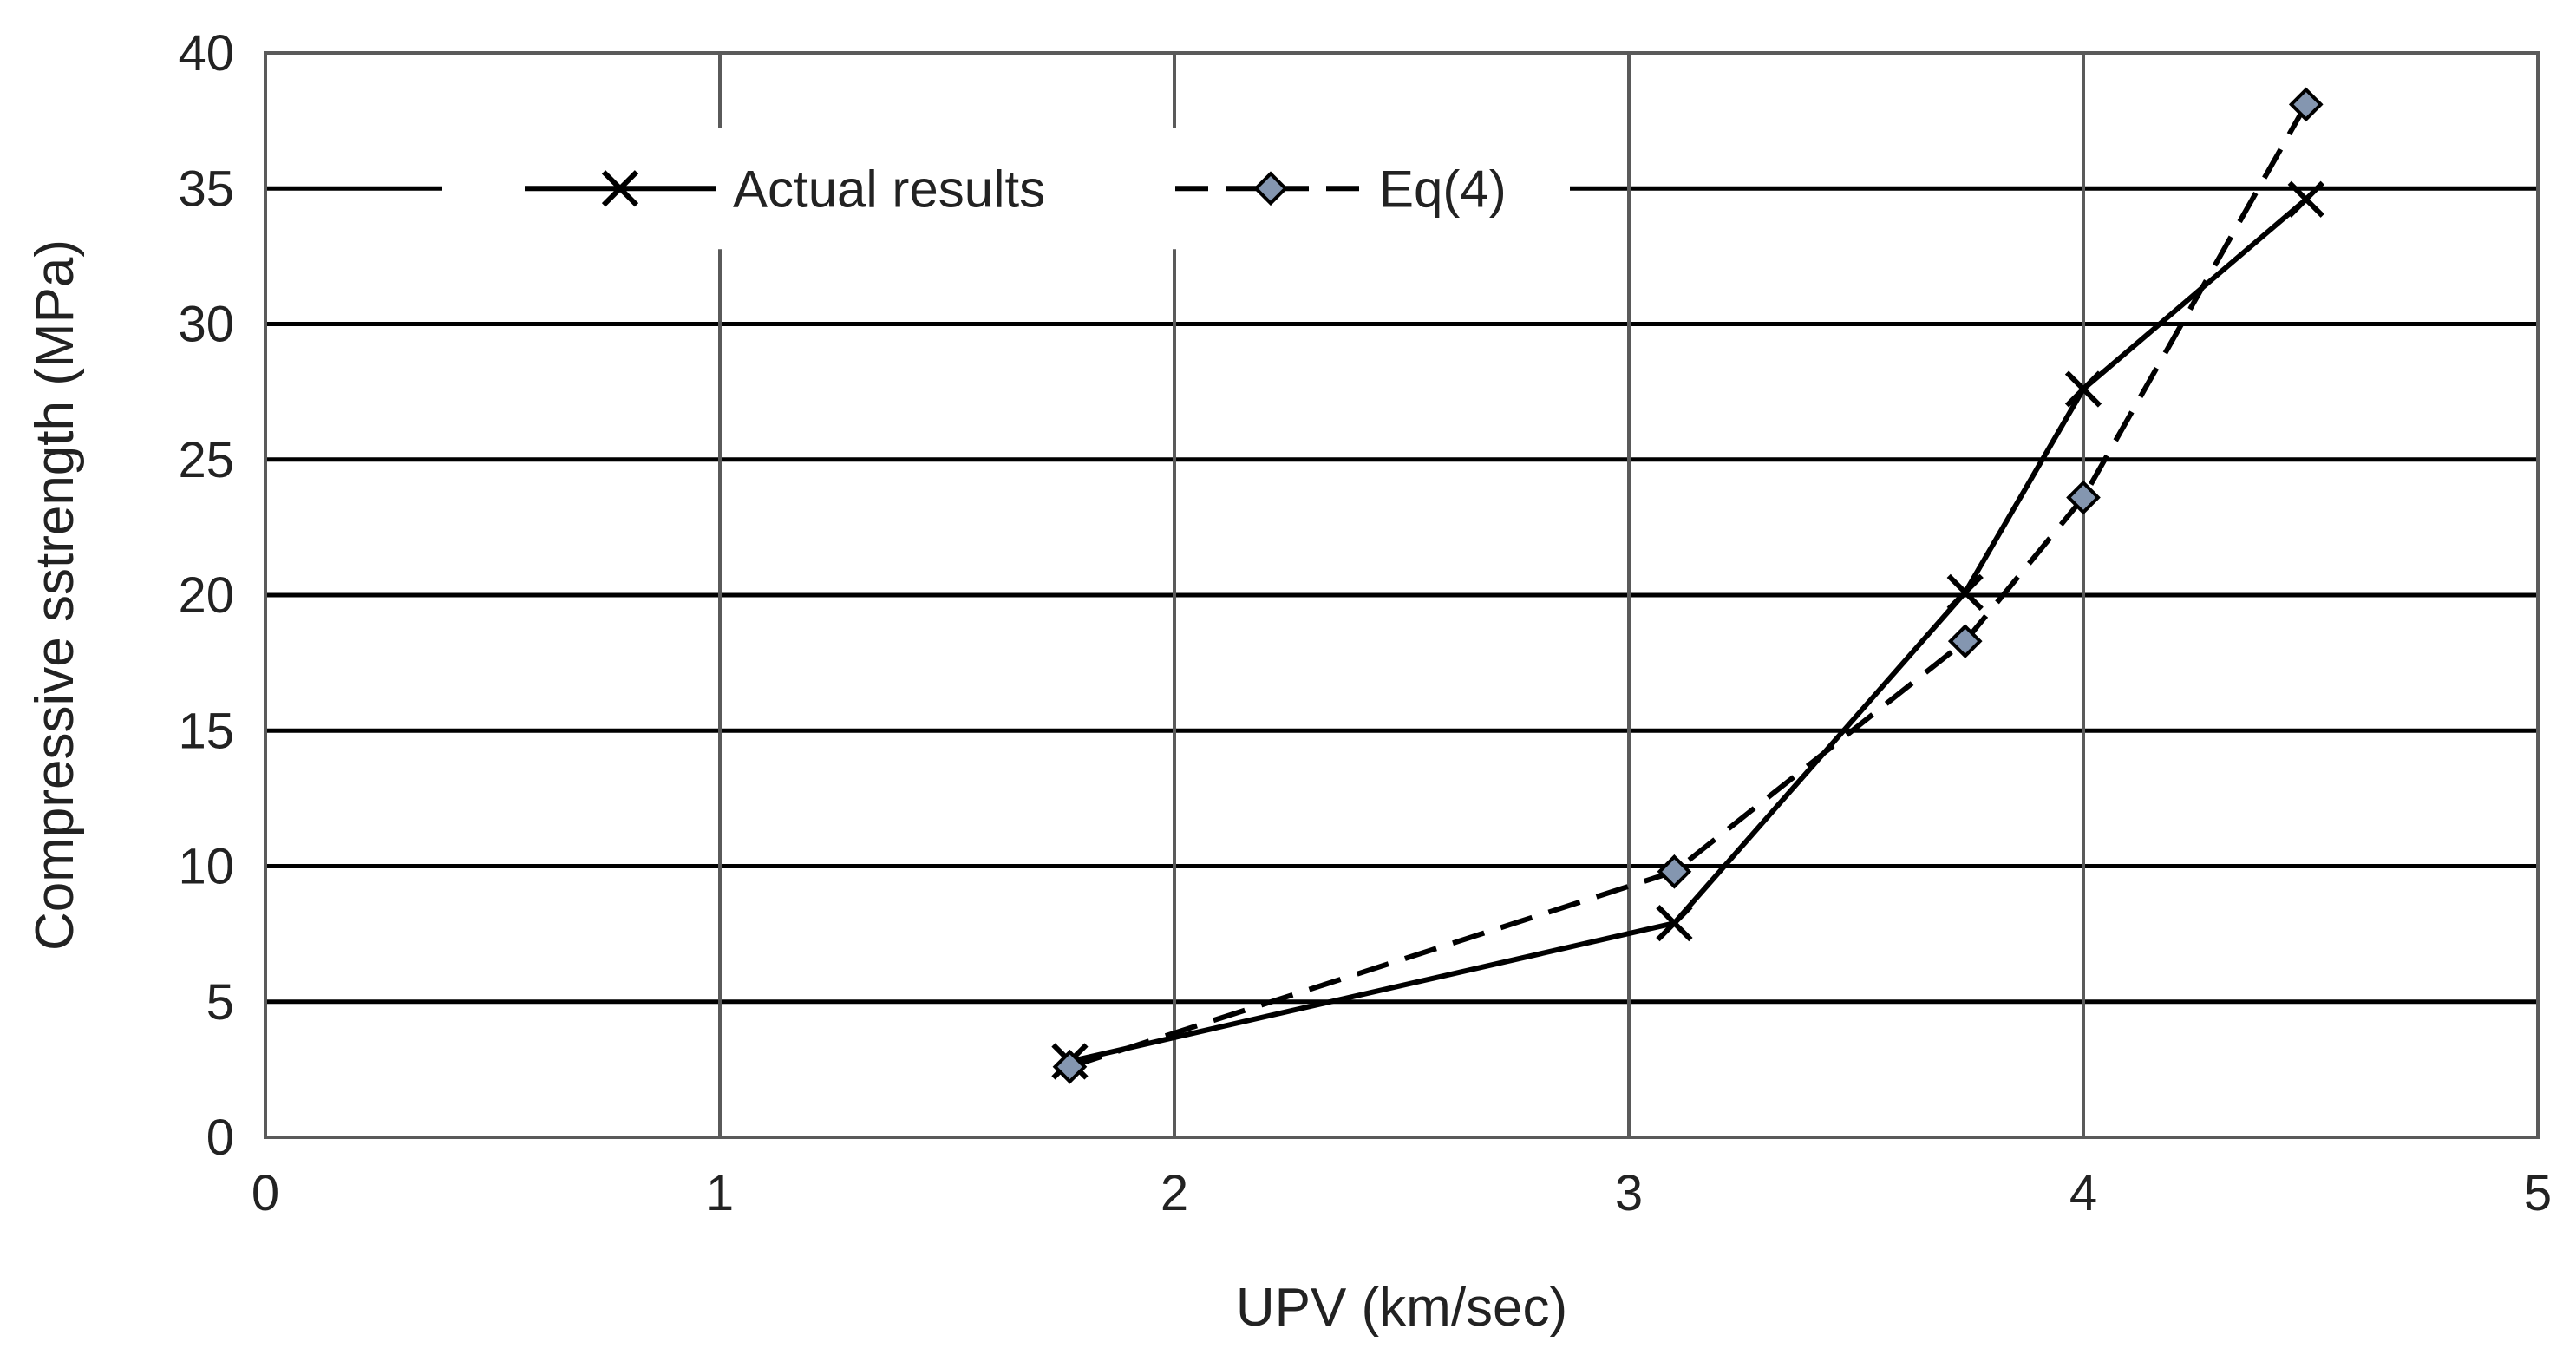 This screenshot has height=1355, width=2576. What do you see at coordinates (220, 1002) in the screenshot?
I see `y-tick-label: 5` at bounding box center [220, 1002].